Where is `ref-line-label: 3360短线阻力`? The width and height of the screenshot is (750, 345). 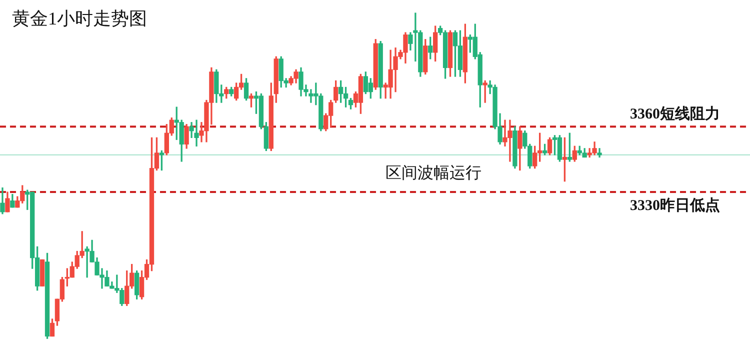 ref-line-label: 3360短线阻力 is located at coordinates (675, 113).